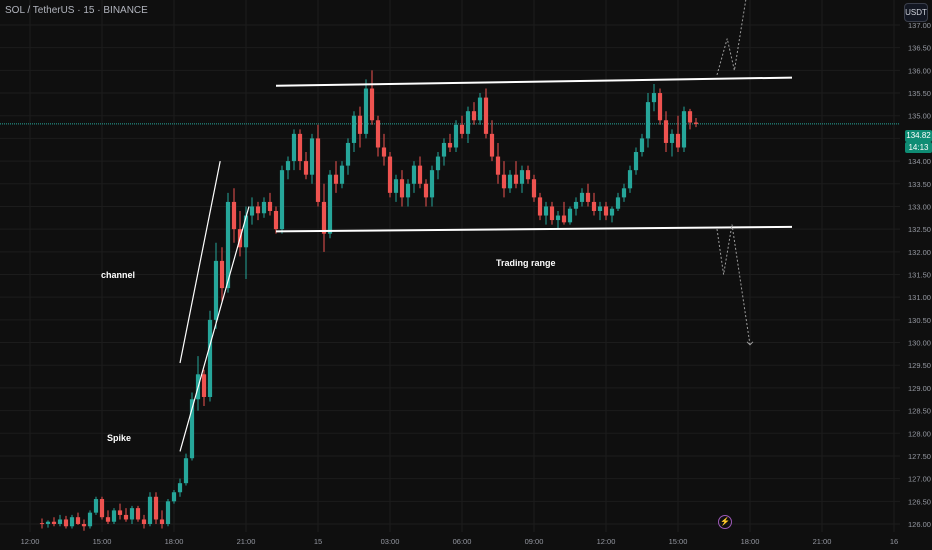 The height and width of the screenshot is (550, 932). I want to click on y-tick-label: 128.50, so click(919, 411).